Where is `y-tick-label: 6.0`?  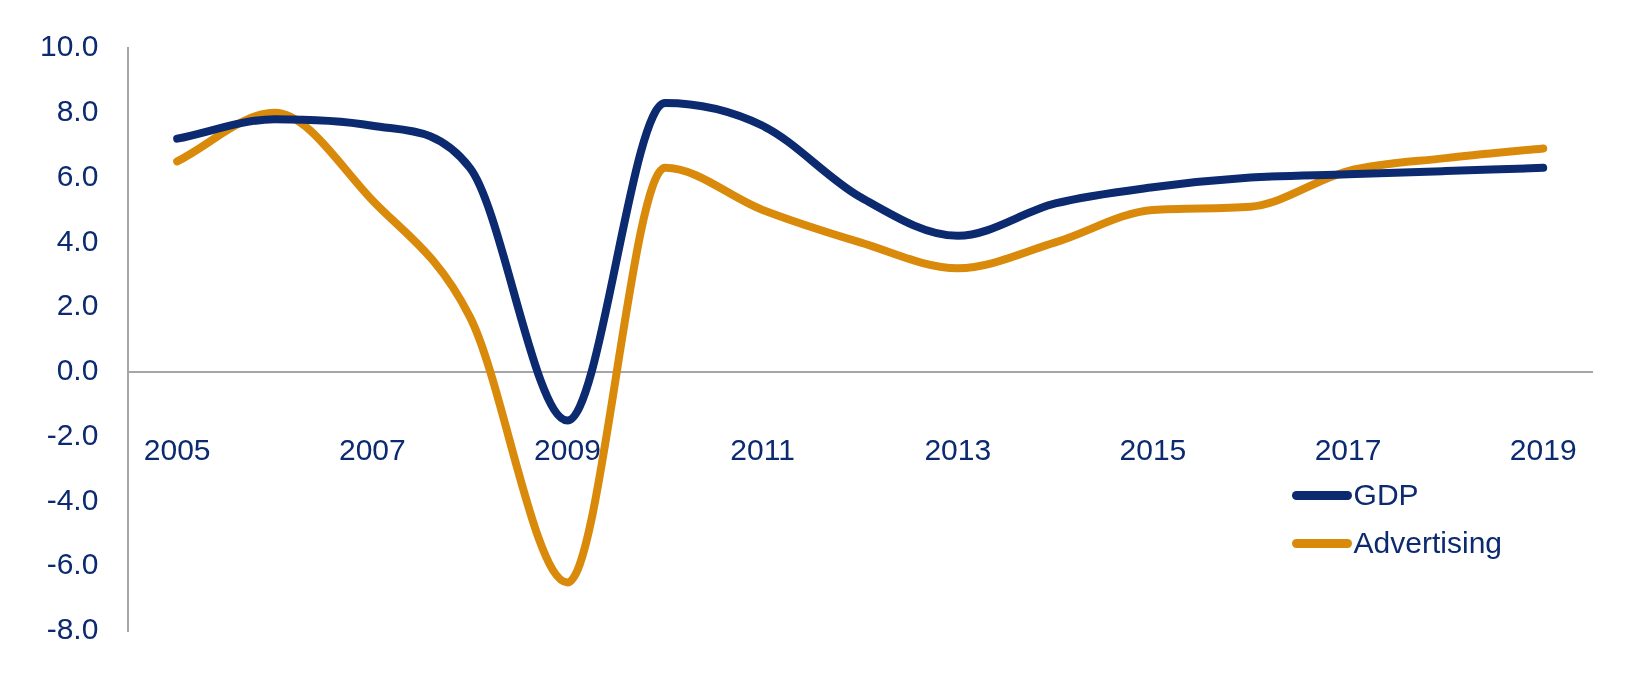 y-tick-label: 6.0 is located at coordinates (77, 175).